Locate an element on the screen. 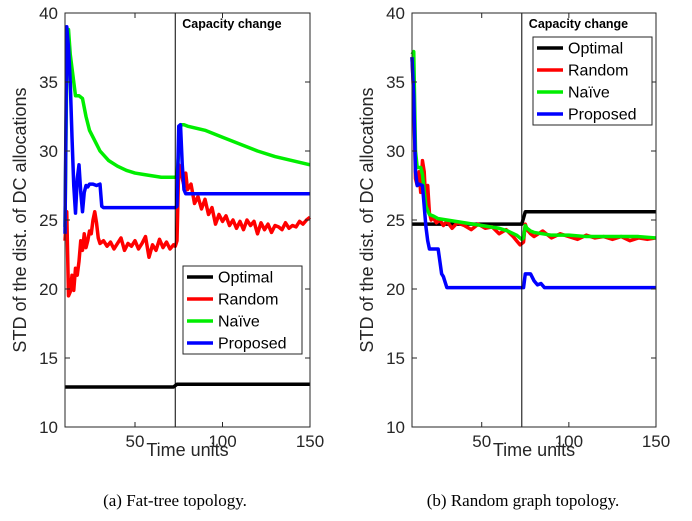 Image resolution: width=692 pixels, height=521 pixels. chart-1-xtick-label: 100 is located at coordinates (222, 441).